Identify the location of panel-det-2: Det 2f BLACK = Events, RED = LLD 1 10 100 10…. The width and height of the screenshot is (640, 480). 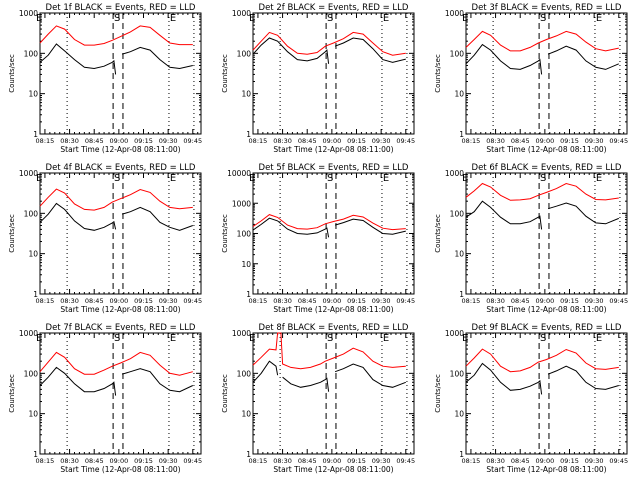
(318, 78).